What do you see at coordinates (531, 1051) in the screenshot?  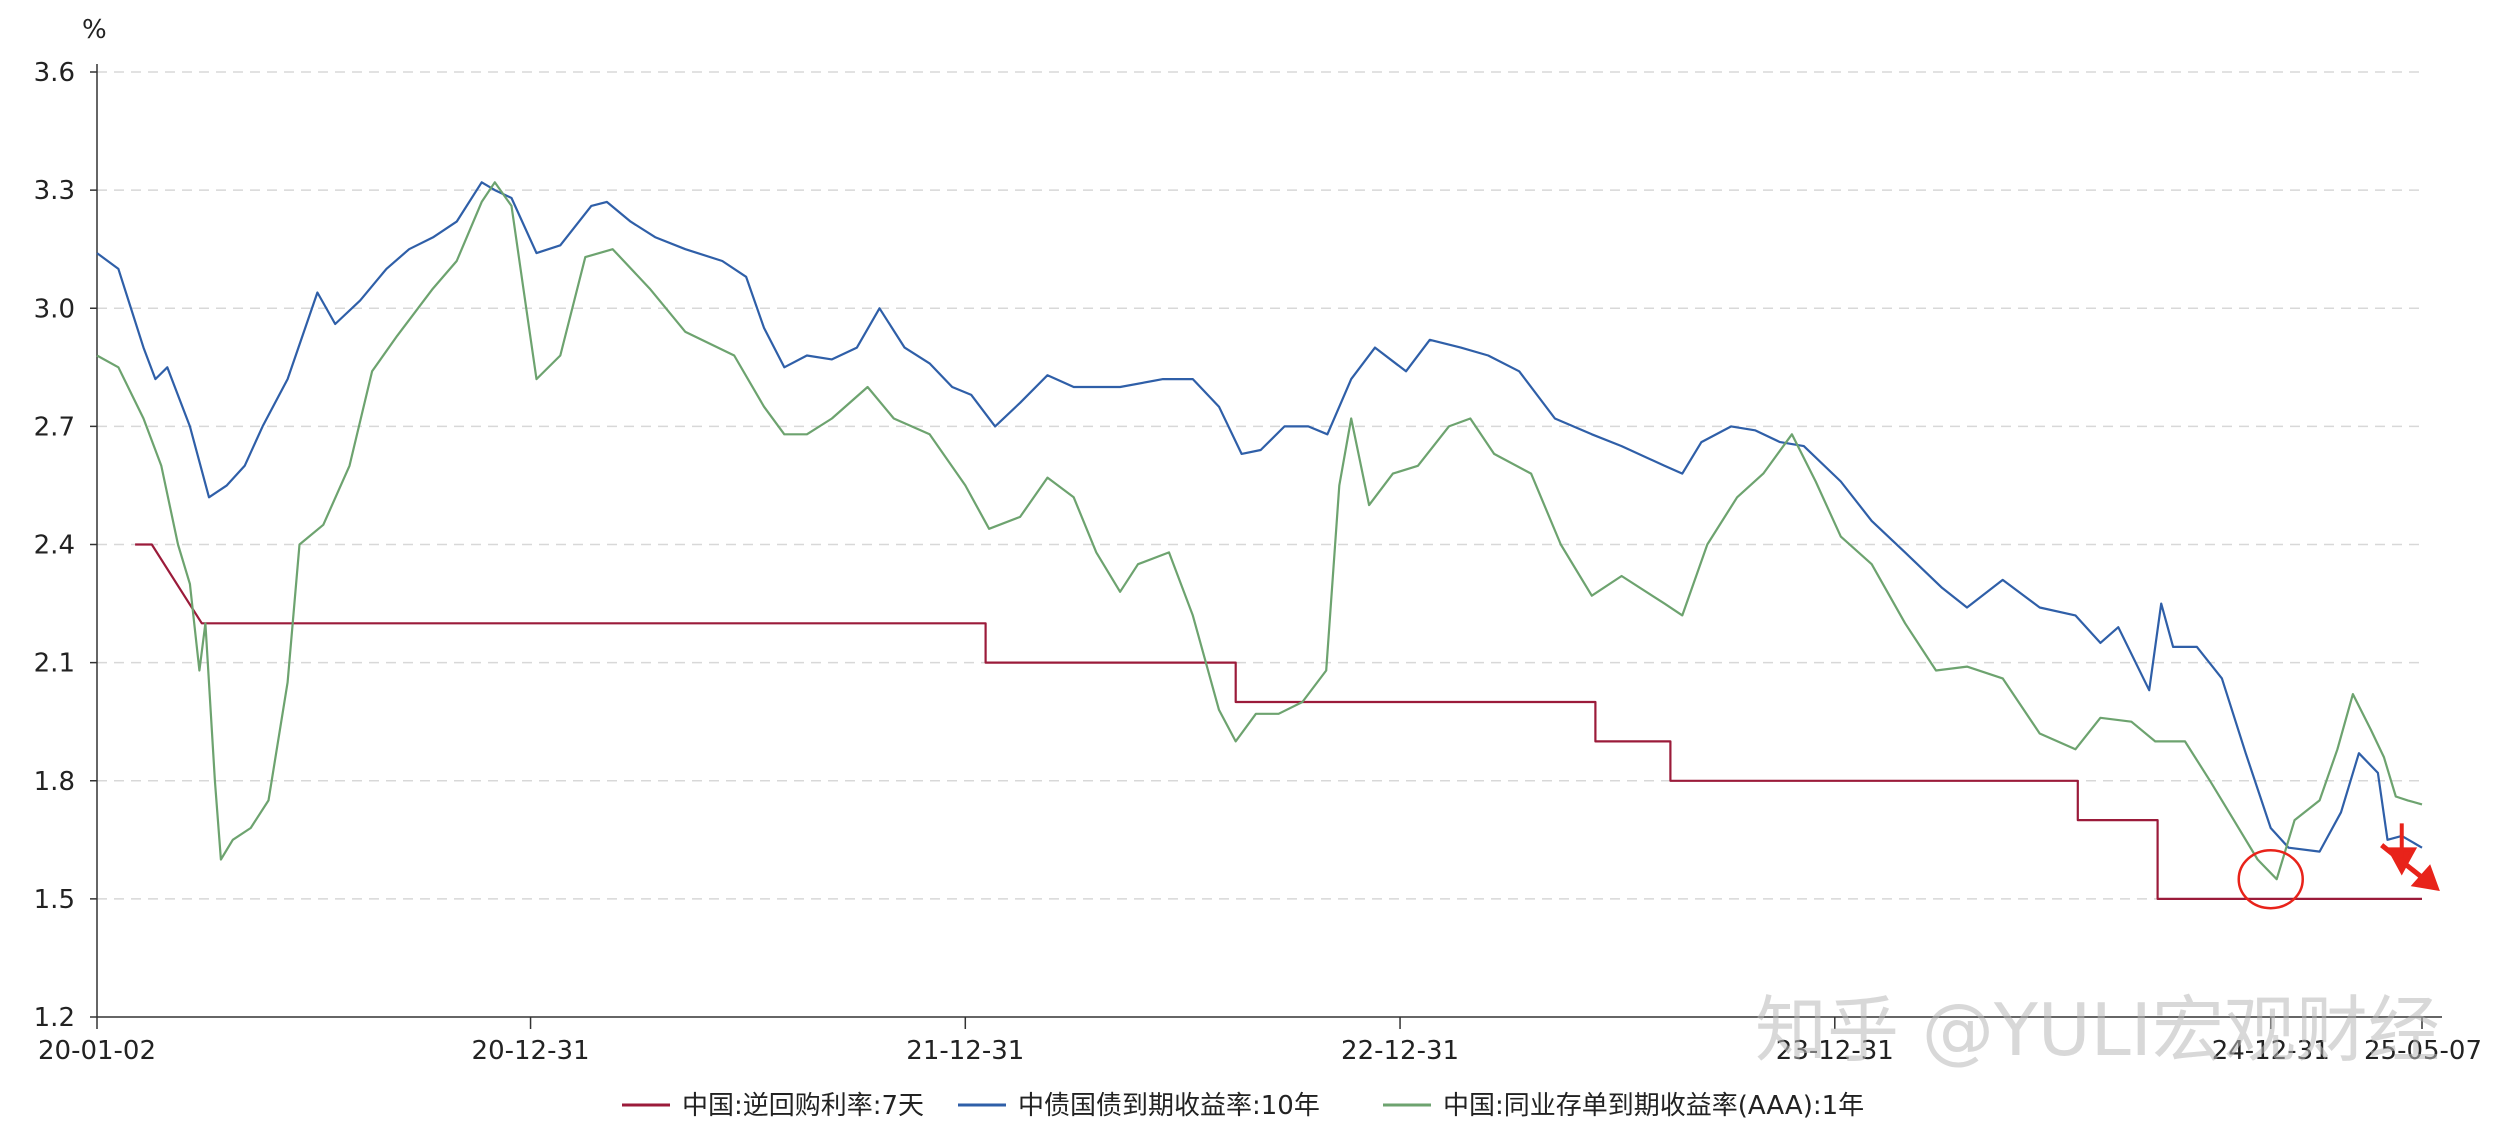 I see `x-tick-label: 20-12-31` at bounding box center [531, 1051].